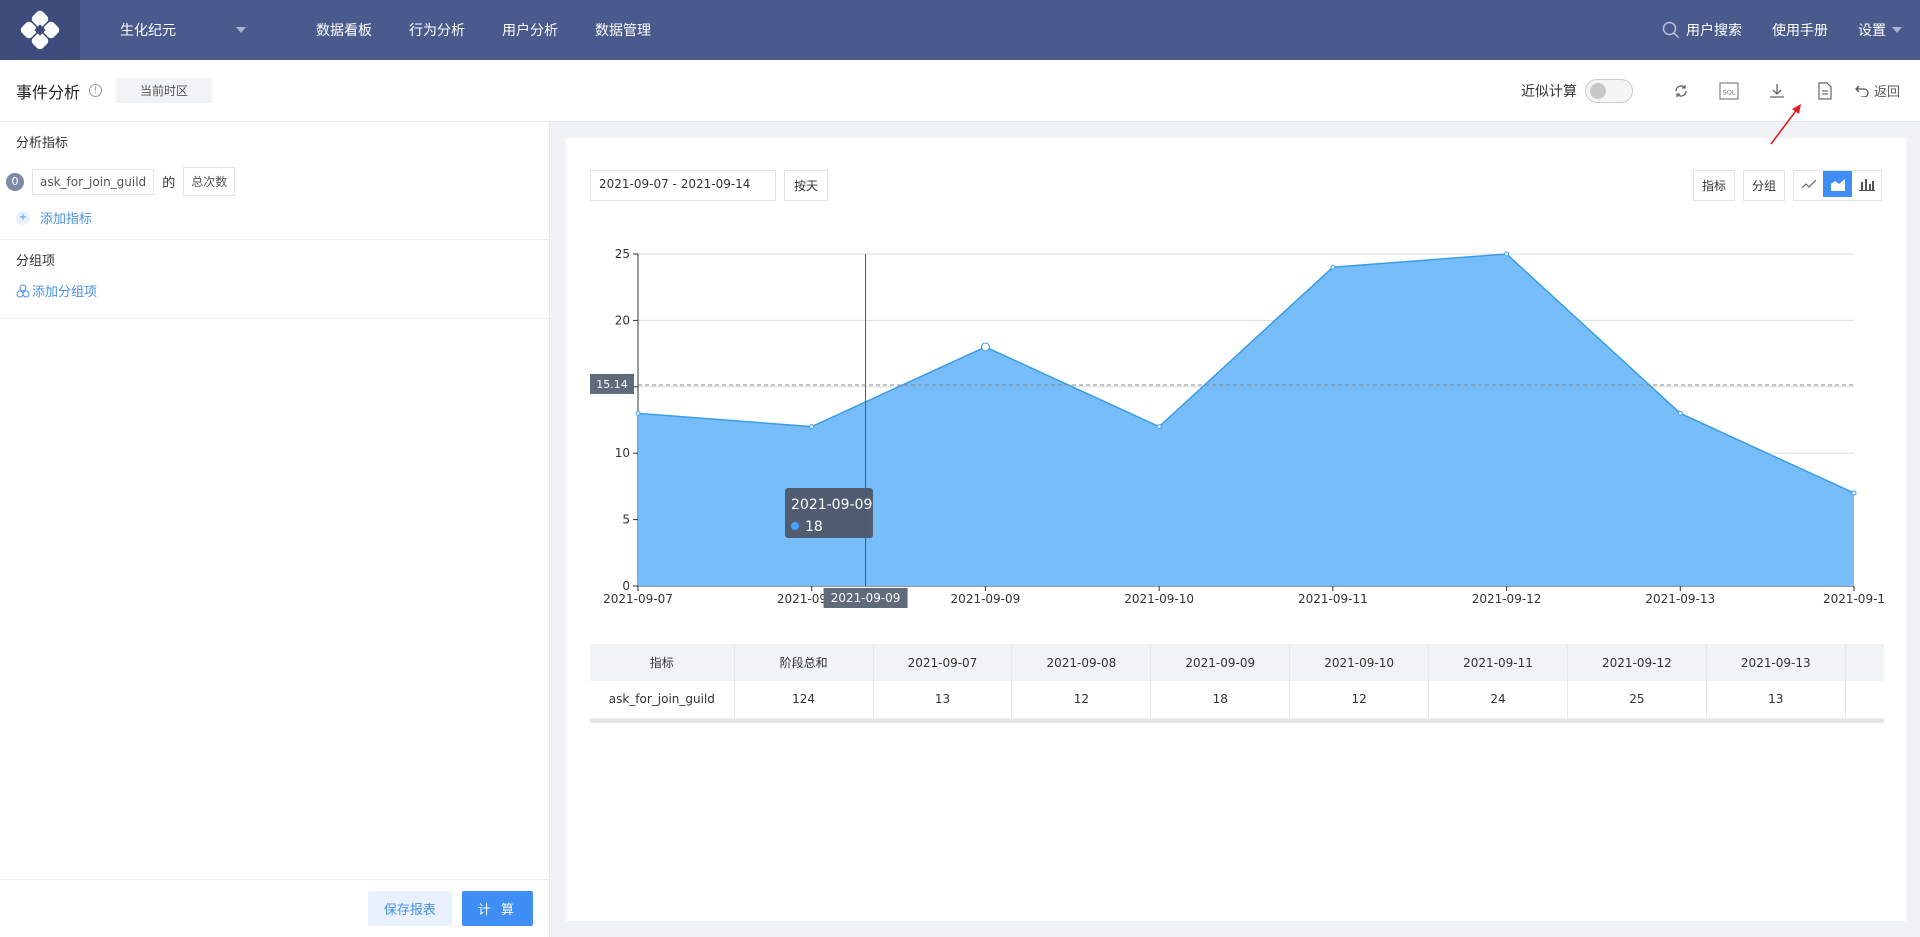 This screenshot has width=1920, height=937. I want to click on nav-links: 数据看板 行为分析 用户分析 数据管理, so click(483, 30).